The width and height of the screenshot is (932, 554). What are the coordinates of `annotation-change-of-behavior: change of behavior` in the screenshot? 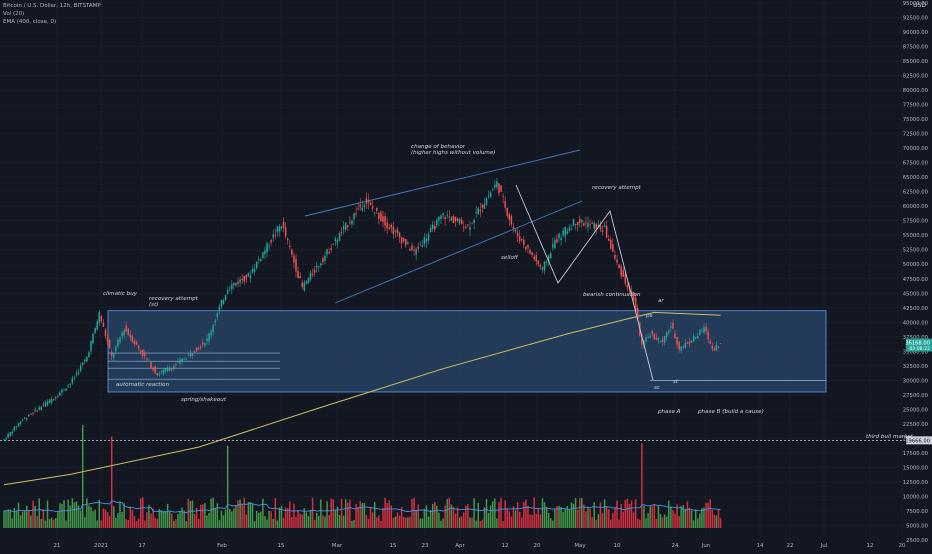 It's located at (438, 147).